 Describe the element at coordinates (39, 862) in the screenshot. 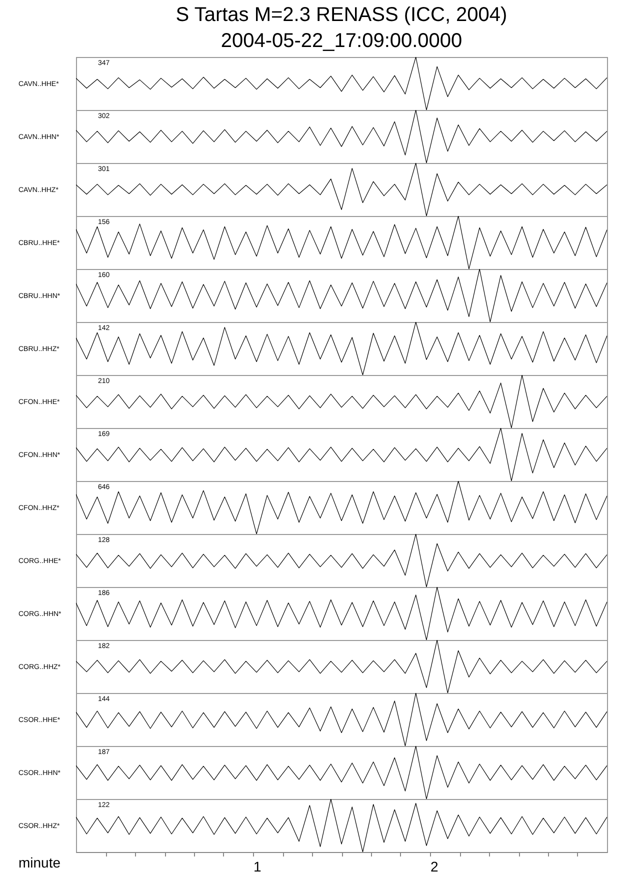

I see `x-axis-title: minute` at that location.